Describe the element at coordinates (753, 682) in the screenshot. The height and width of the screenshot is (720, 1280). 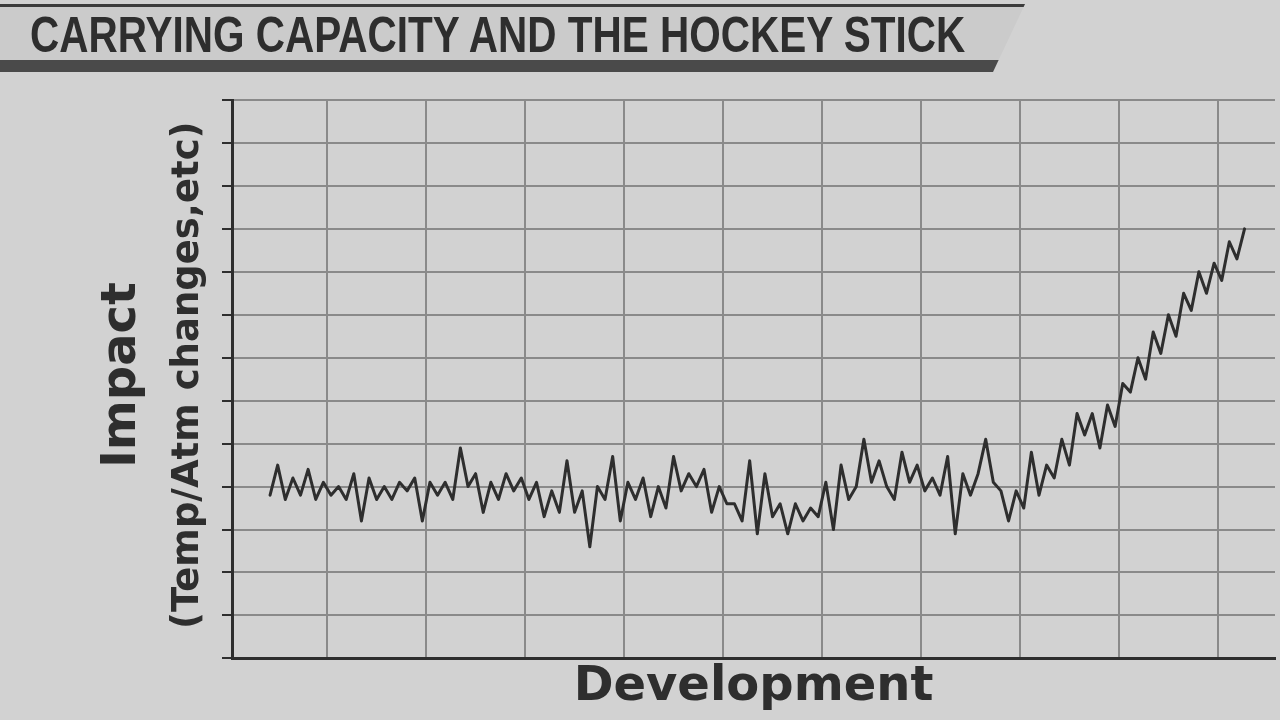
I see `x-axis-title: Development` at that location.